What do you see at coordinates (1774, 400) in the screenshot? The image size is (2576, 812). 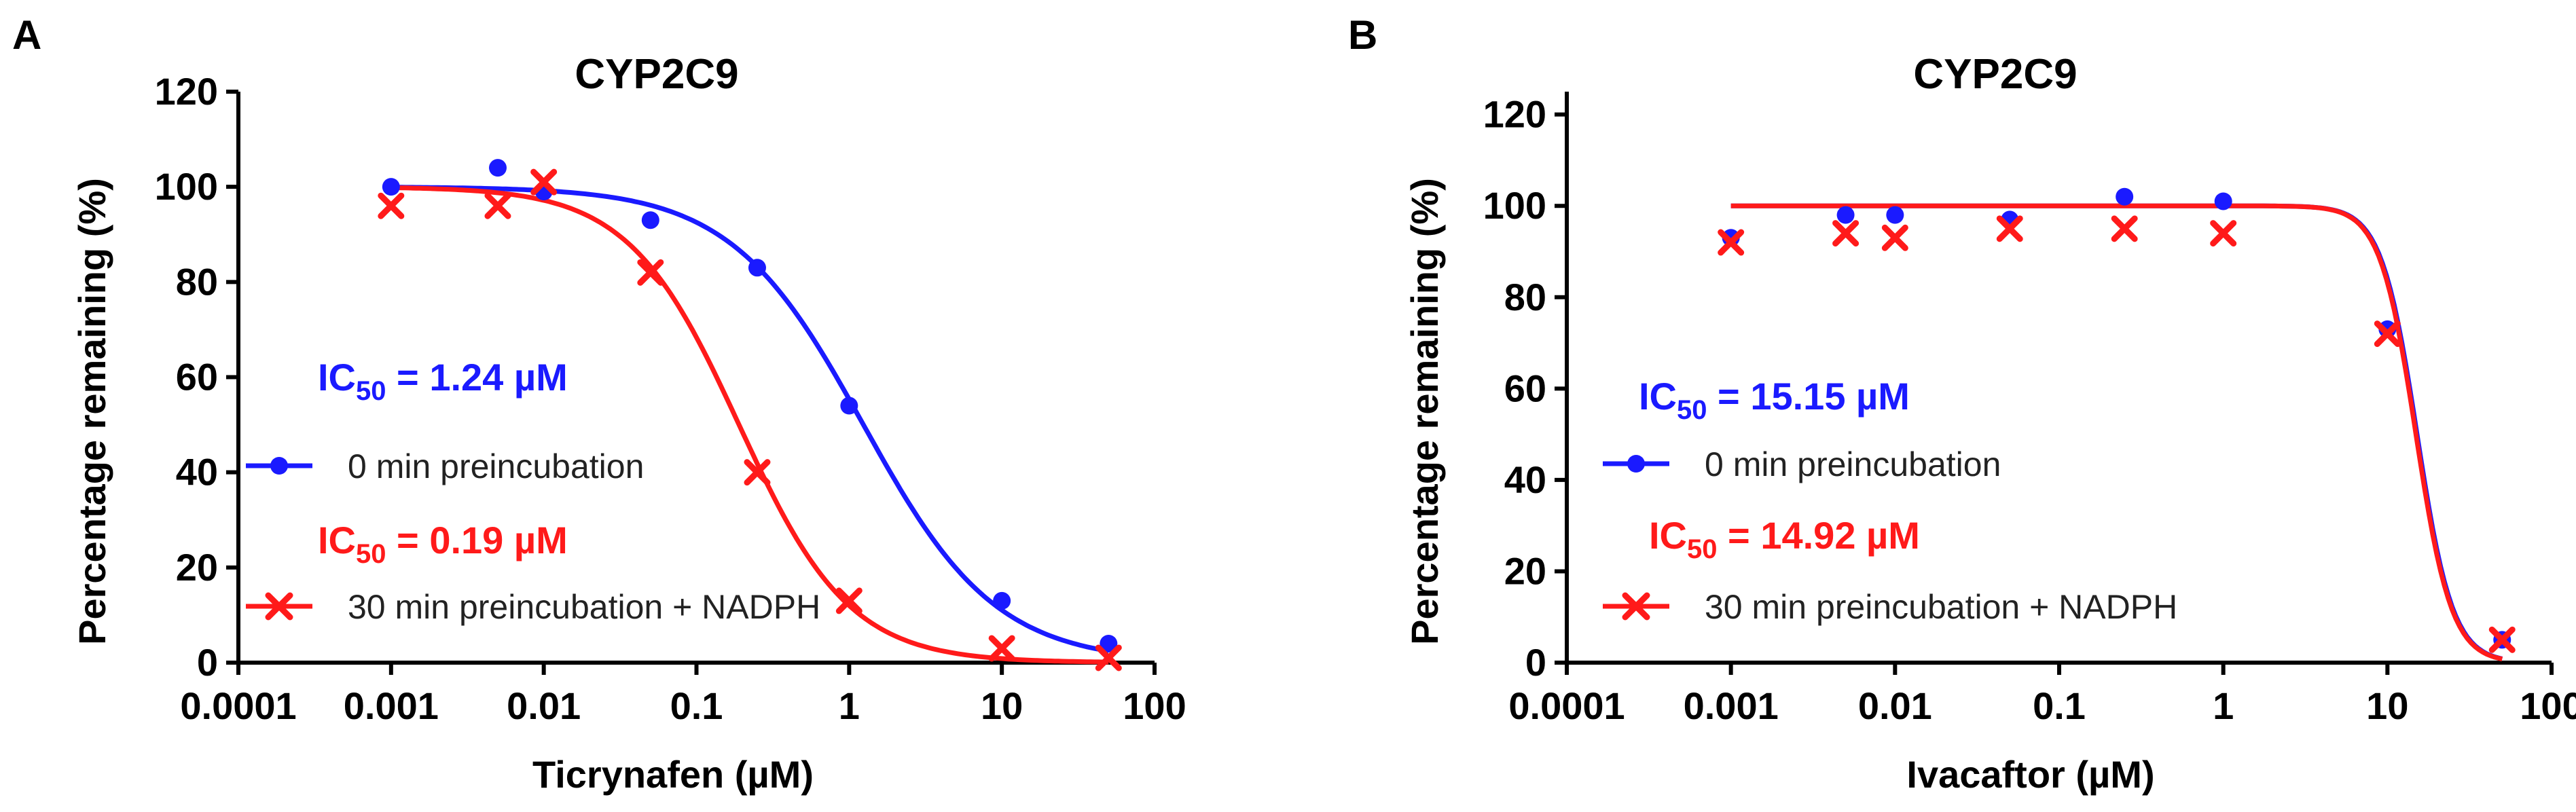 I see `ic50-blue-label: IC50 = 15.15 µM` at bounding box center [1774, 400].